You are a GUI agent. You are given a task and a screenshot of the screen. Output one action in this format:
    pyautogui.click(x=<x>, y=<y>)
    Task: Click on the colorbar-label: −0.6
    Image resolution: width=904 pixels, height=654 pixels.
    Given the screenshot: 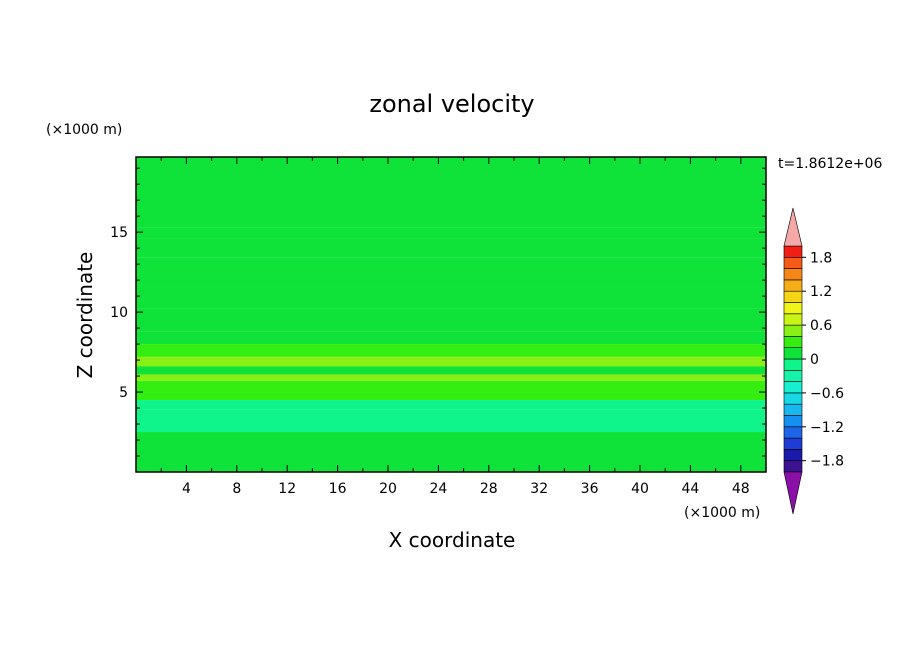 What is the action you would take?
    pyautogui.click(x=827, y=394)
    